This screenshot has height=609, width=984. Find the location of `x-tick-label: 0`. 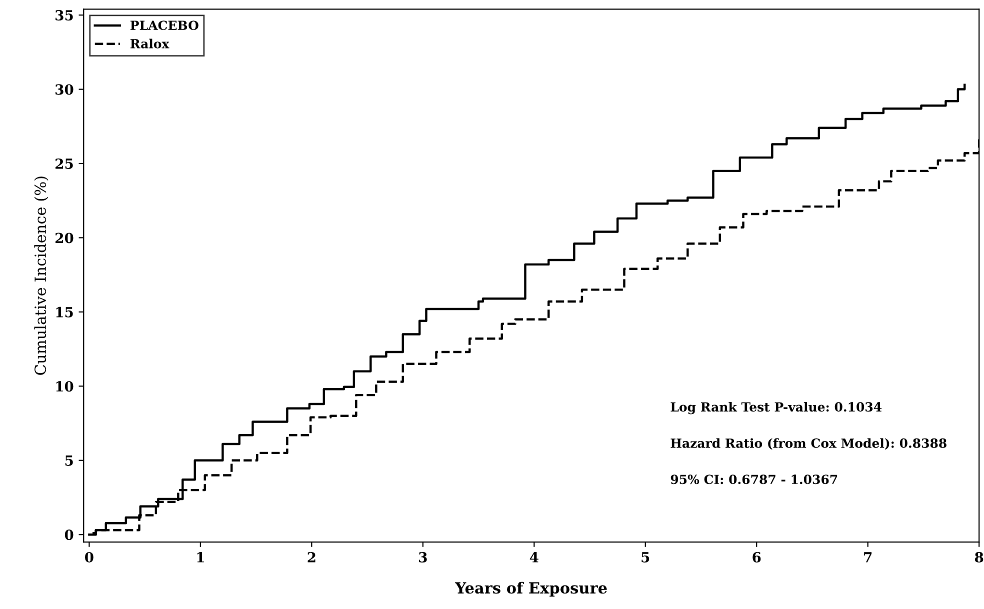

x-tick-label: 0 is located at coordinates (89, 557).